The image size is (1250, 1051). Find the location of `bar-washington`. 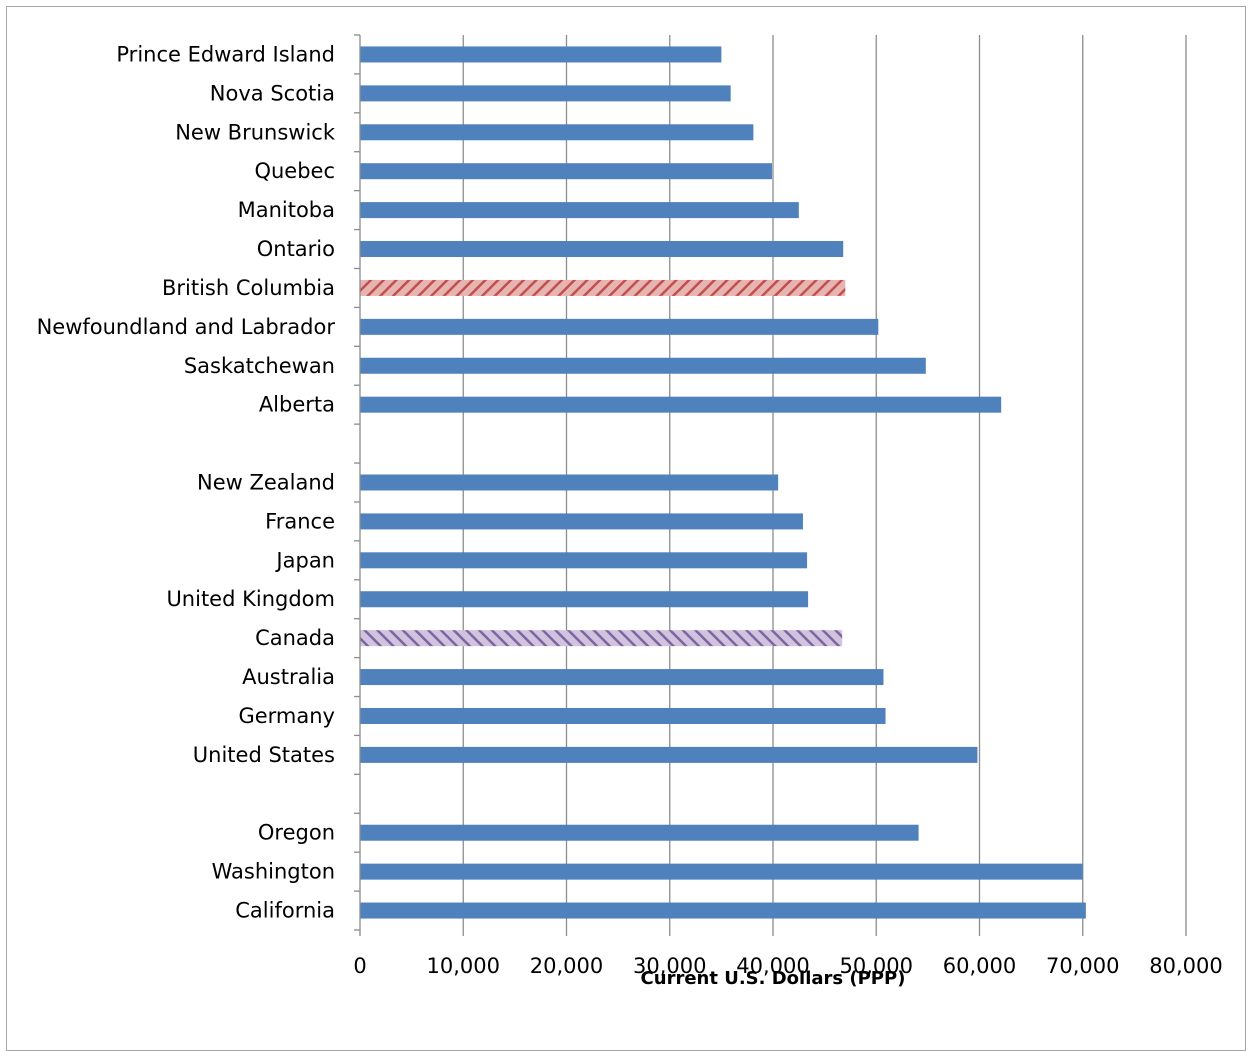

bar-washington is located at coordinates (721, 871).